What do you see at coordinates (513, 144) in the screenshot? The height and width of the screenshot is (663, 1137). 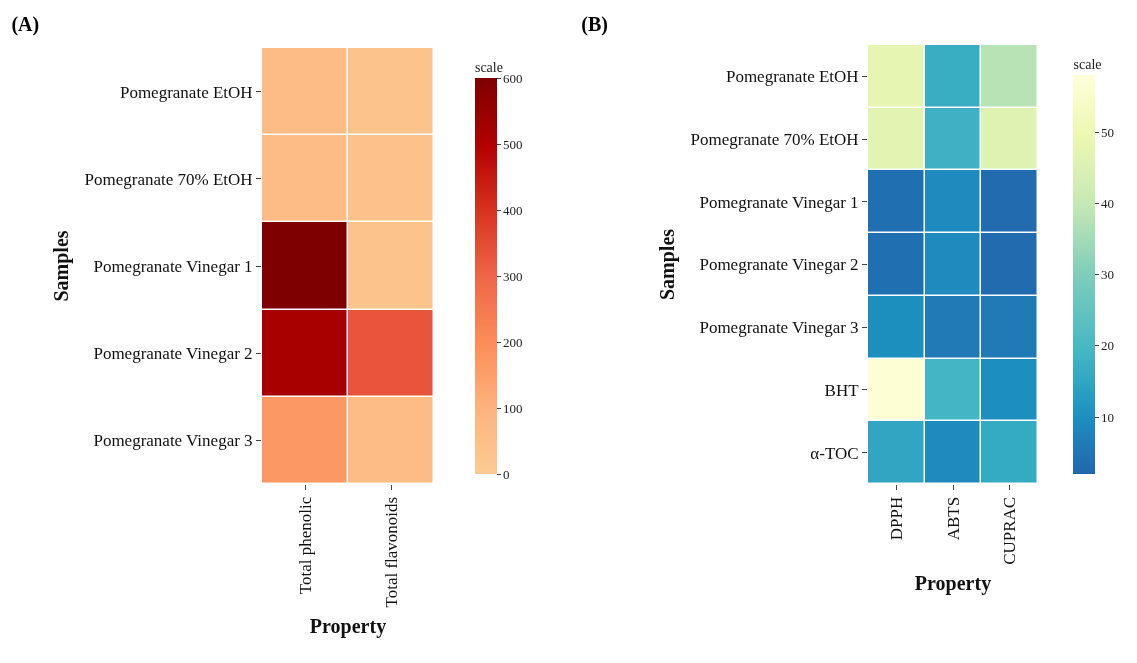 I see `color-bar-label: 500` at bounding box center [513, 144].